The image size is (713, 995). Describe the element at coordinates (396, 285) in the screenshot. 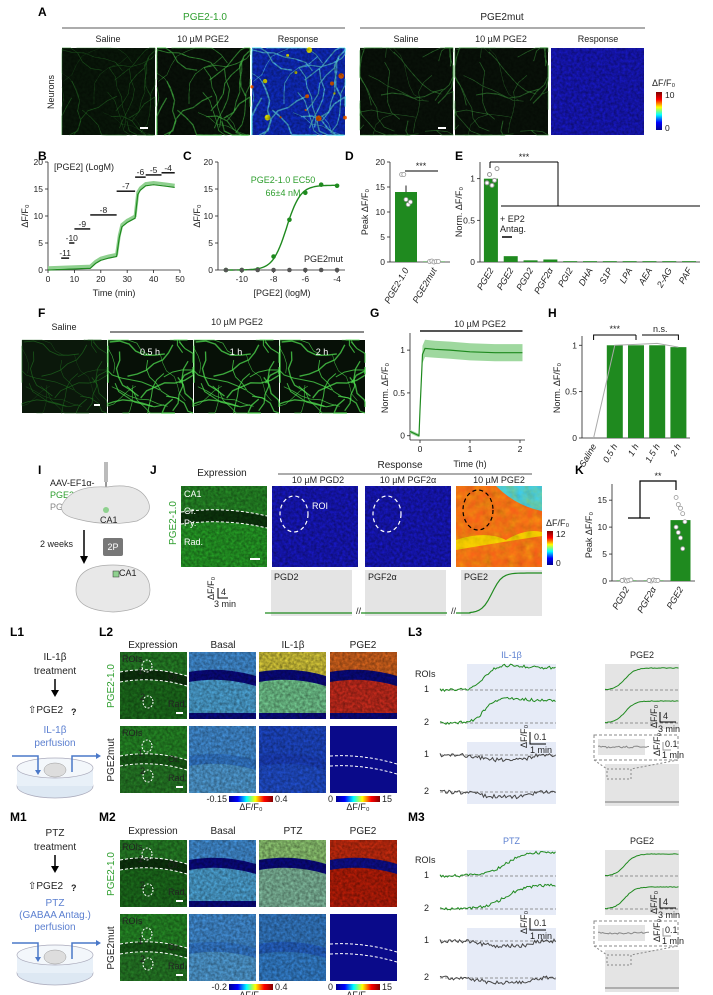

I see `x-tick-label: PGE2-1.0` at that location.